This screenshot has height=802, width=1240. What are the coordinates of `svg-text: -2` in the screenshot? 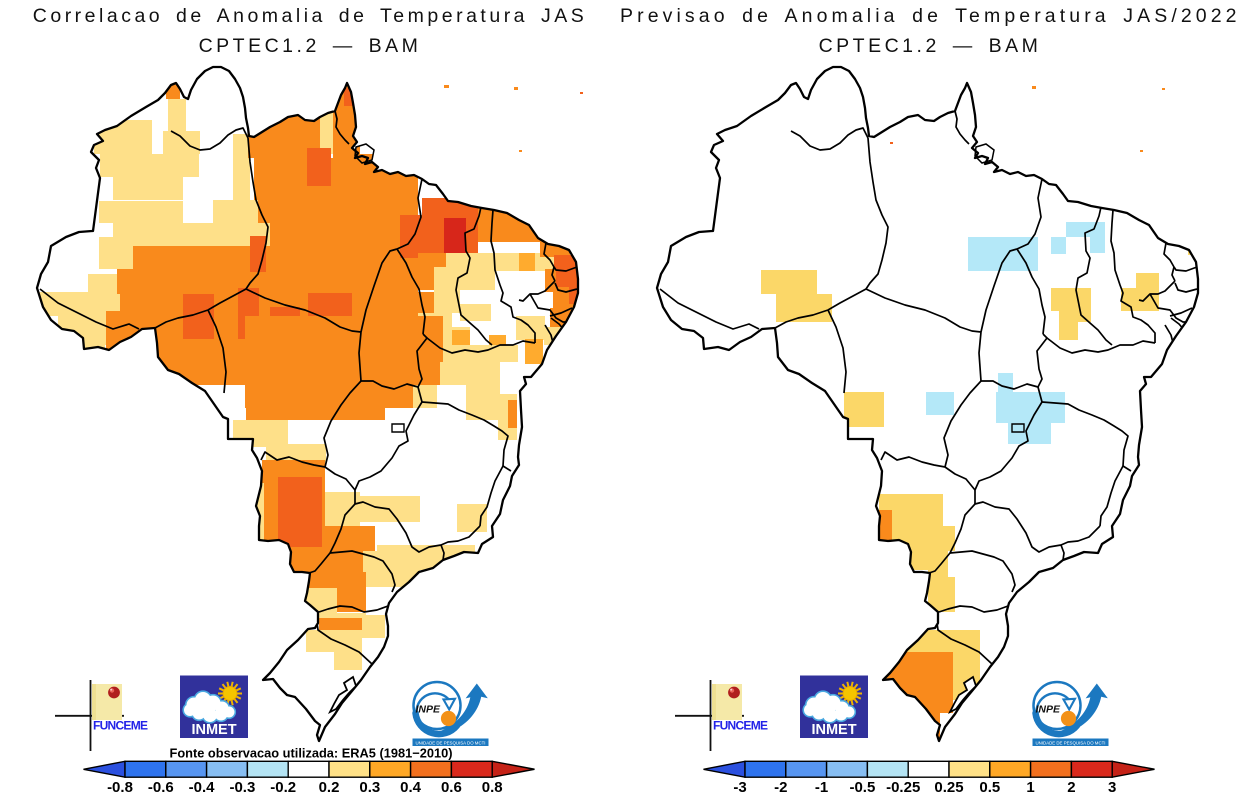 It's located at (780, 787).